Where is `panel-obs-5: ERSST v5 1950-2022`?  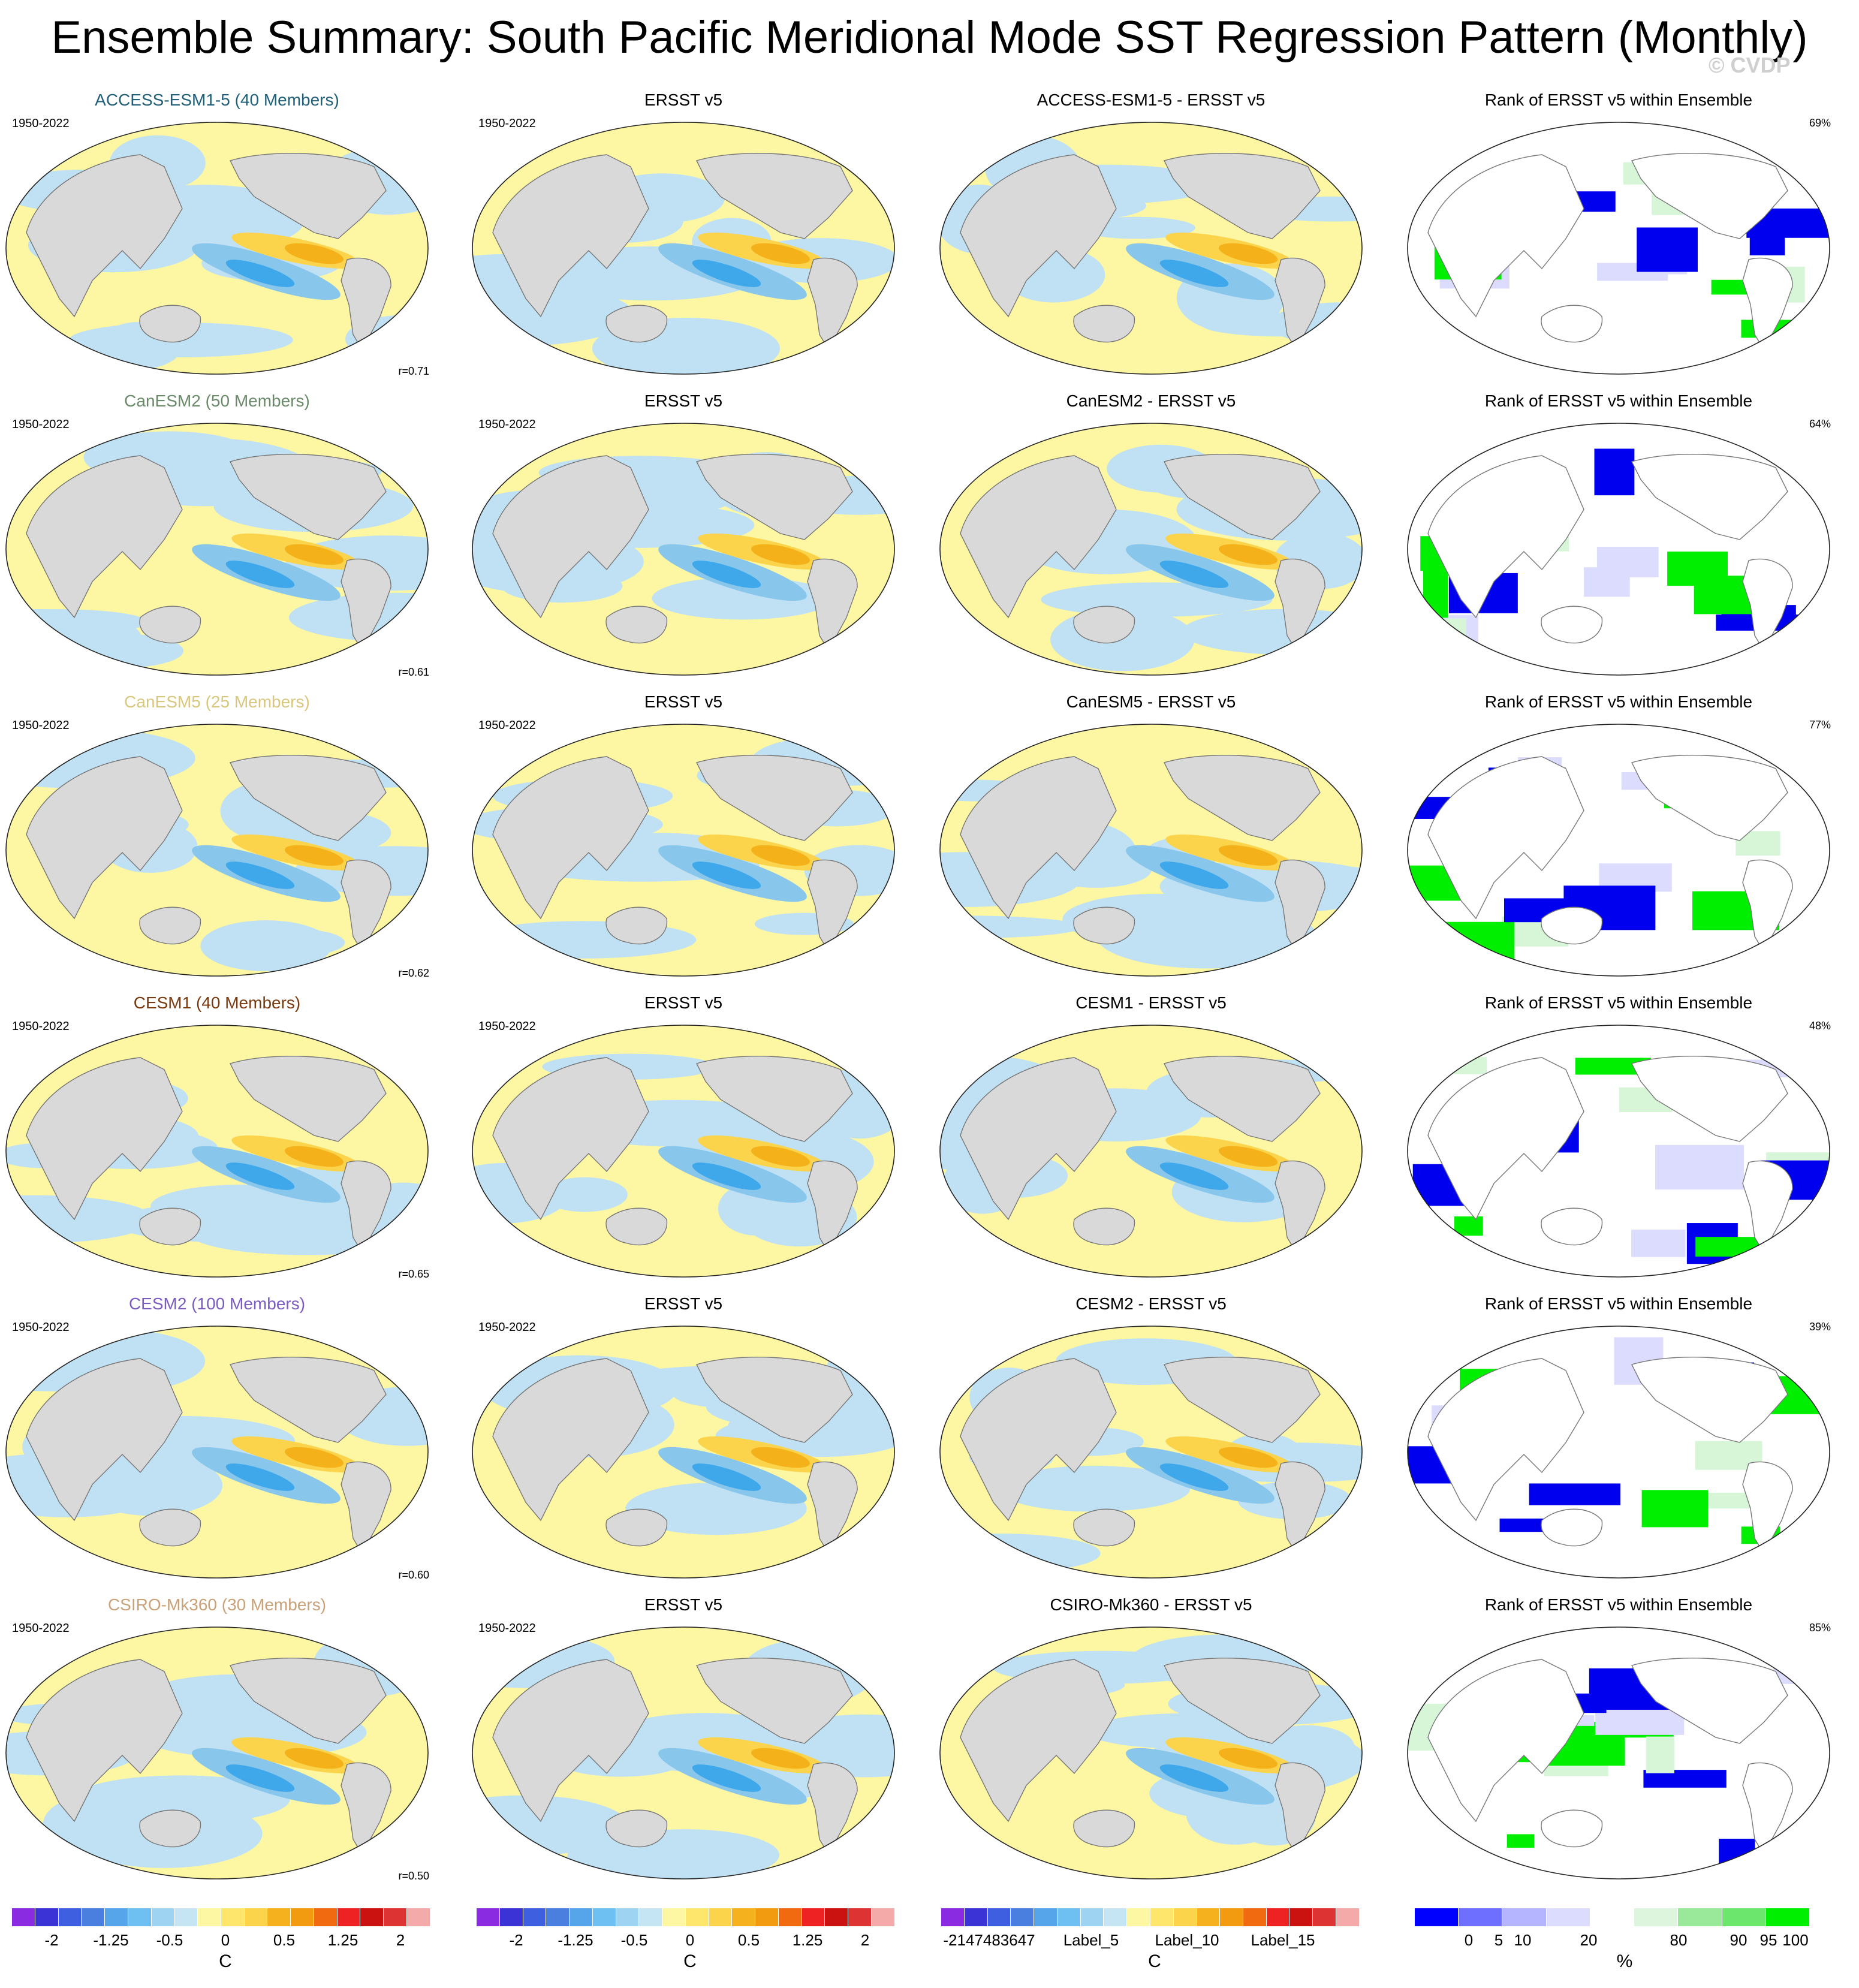
panel-obs-5: ERSST v5 1950-2022 is located at coordinates (683, 1444).